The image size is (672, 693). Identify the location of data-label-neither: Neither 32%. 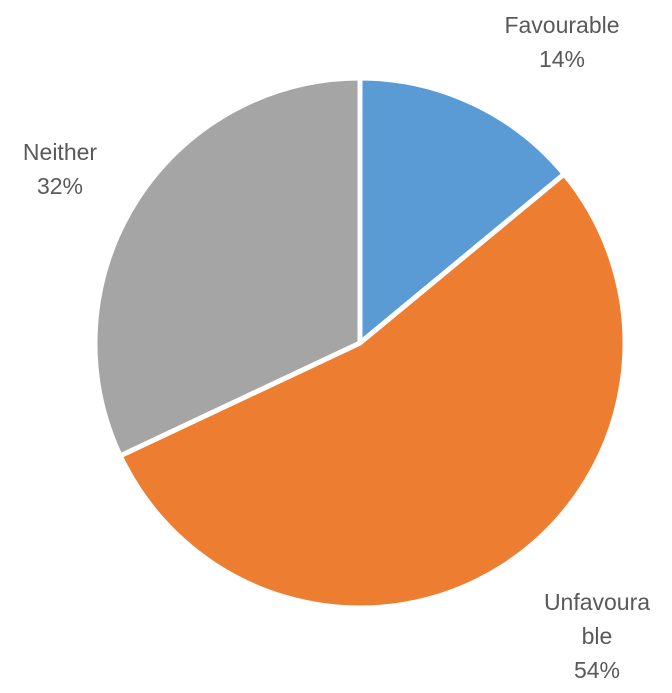
(60, 169).